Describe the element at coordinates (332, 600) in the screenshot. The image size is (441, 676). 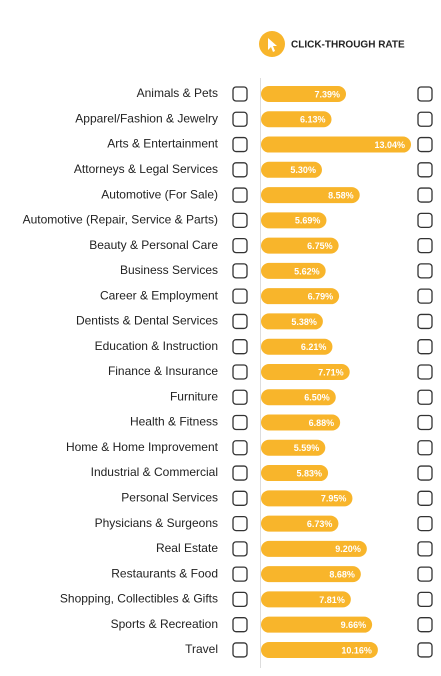
I see `value-label: 7.81%` at that location.